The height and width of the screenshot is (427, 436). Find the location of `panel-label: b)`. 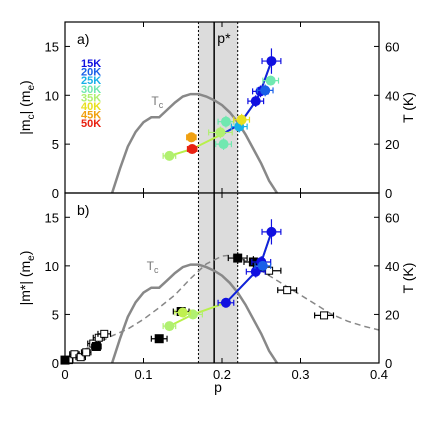

panel-label: b) is located at coordinates (83, 210).